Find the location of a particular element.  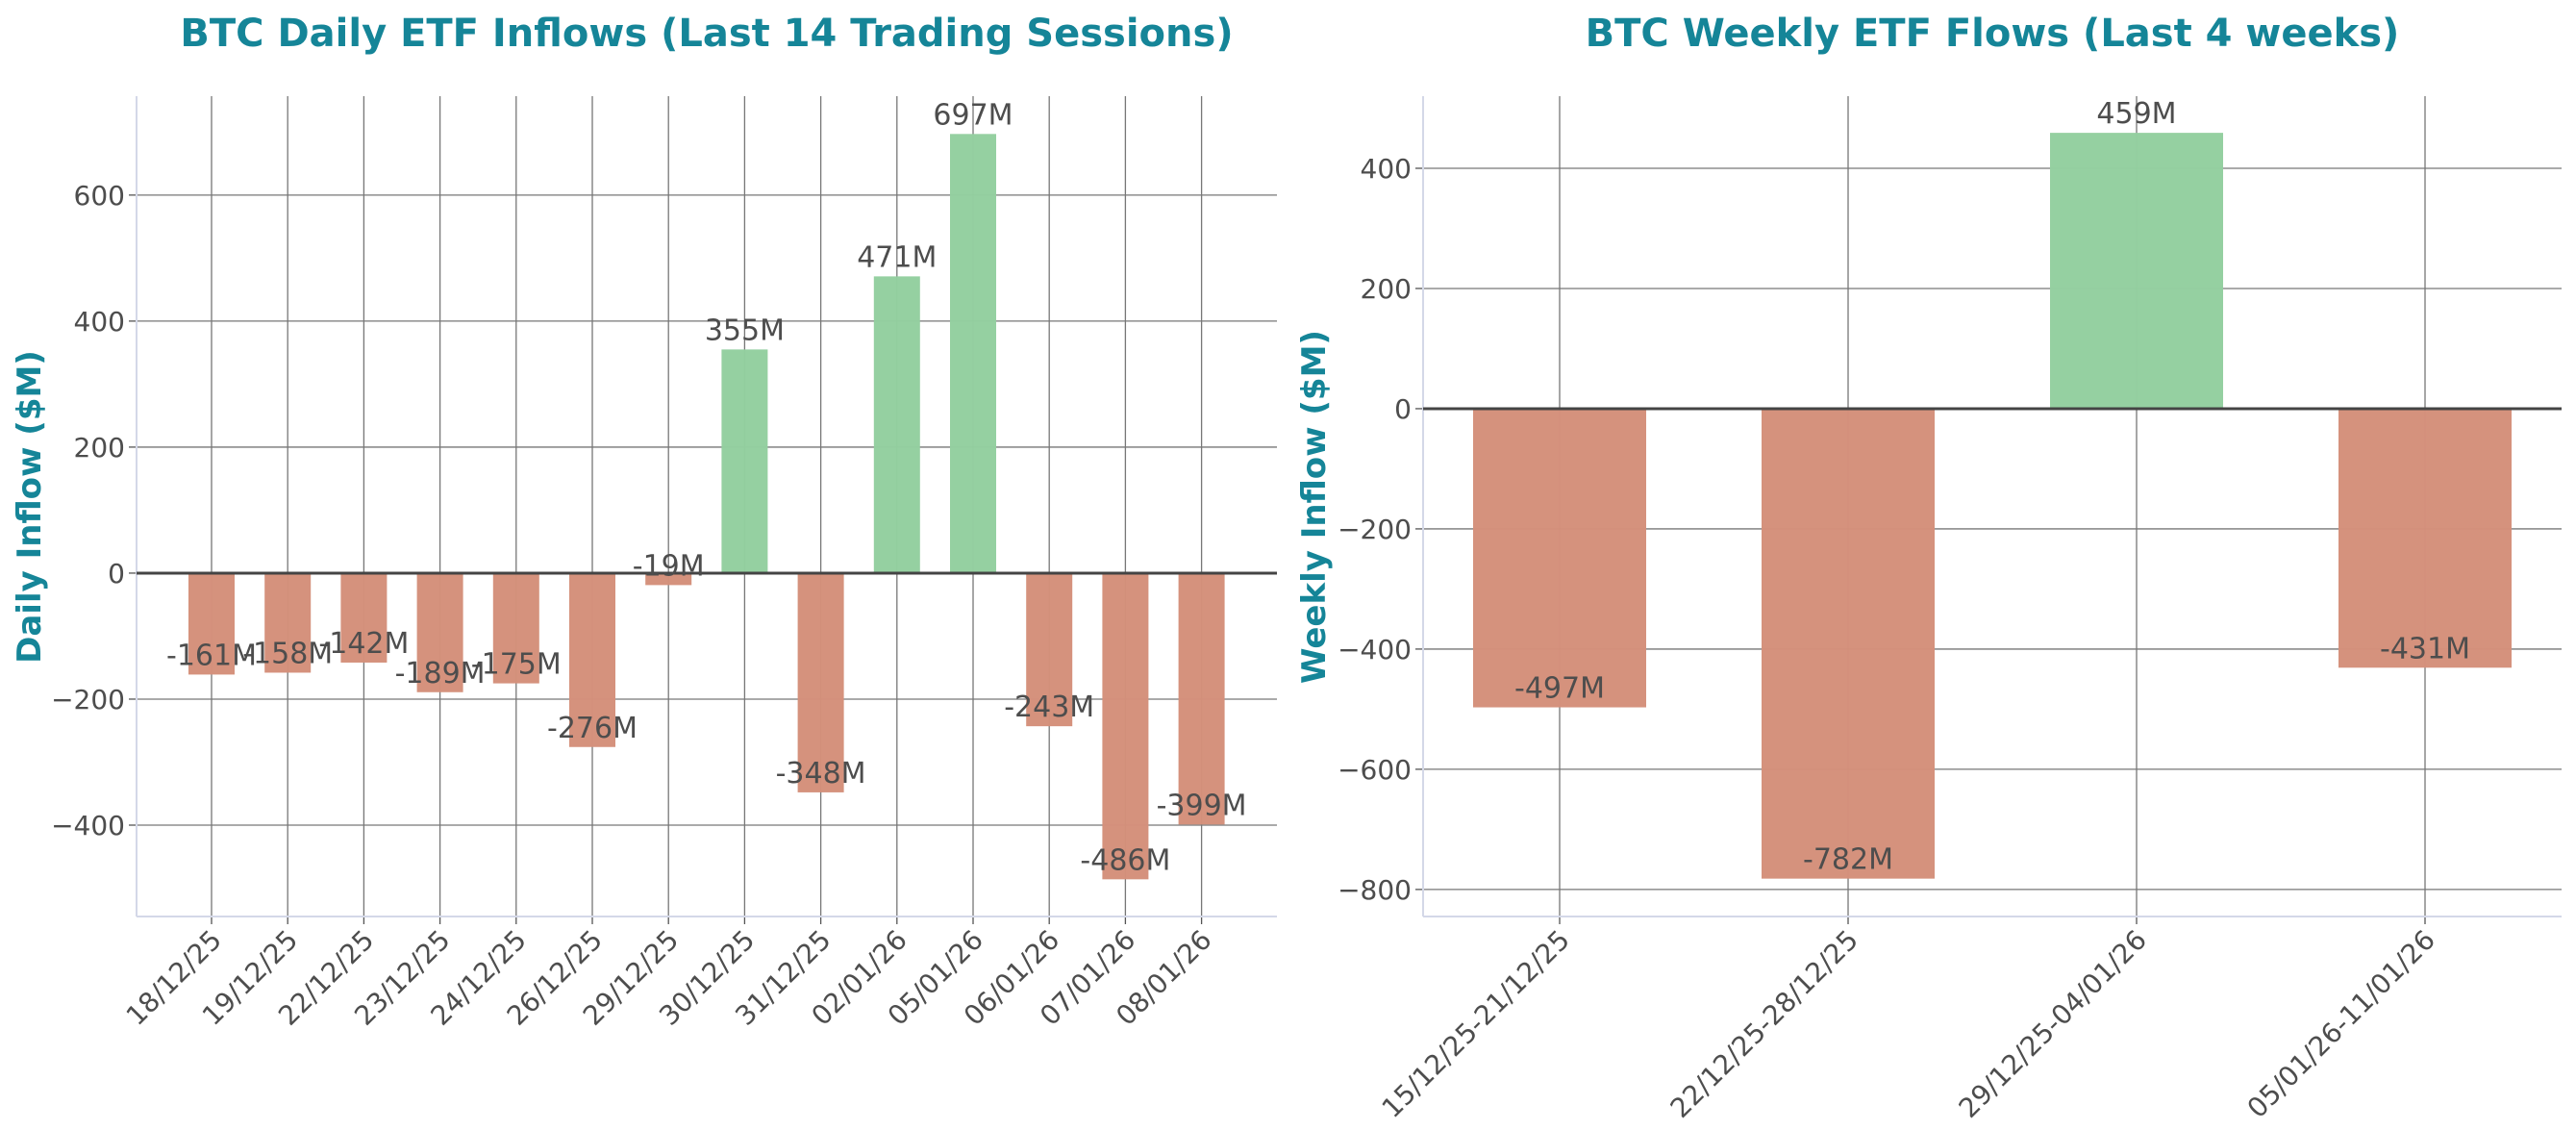

bar-data-label: -782M is located at coordinates (1848, 860).